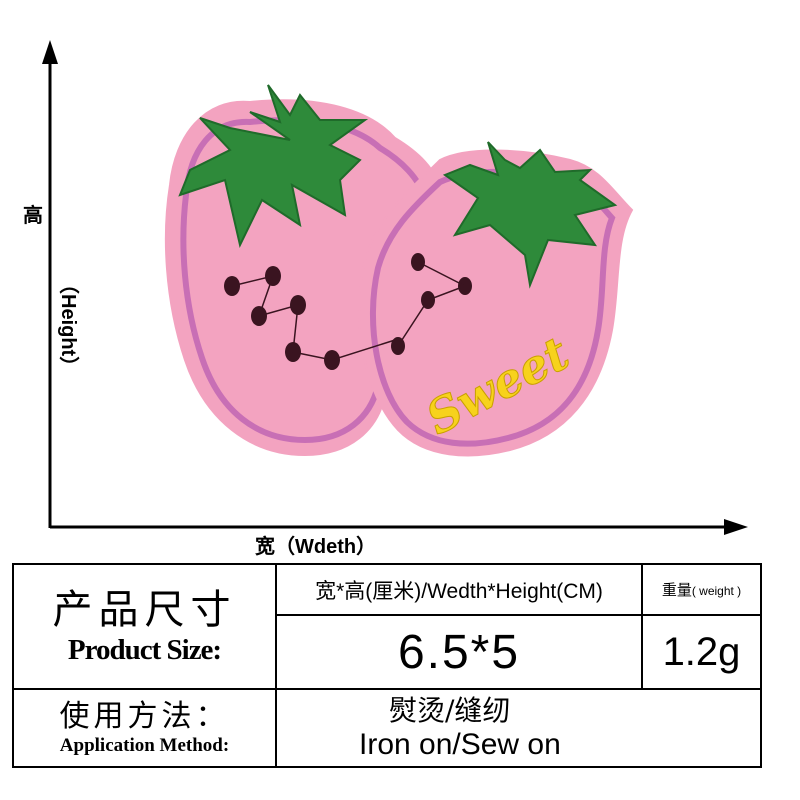  What do you see at coordinates (144, 716) in the screenshot?
I see `method-cn: 使用方法：` at bounding box center [144, 716].